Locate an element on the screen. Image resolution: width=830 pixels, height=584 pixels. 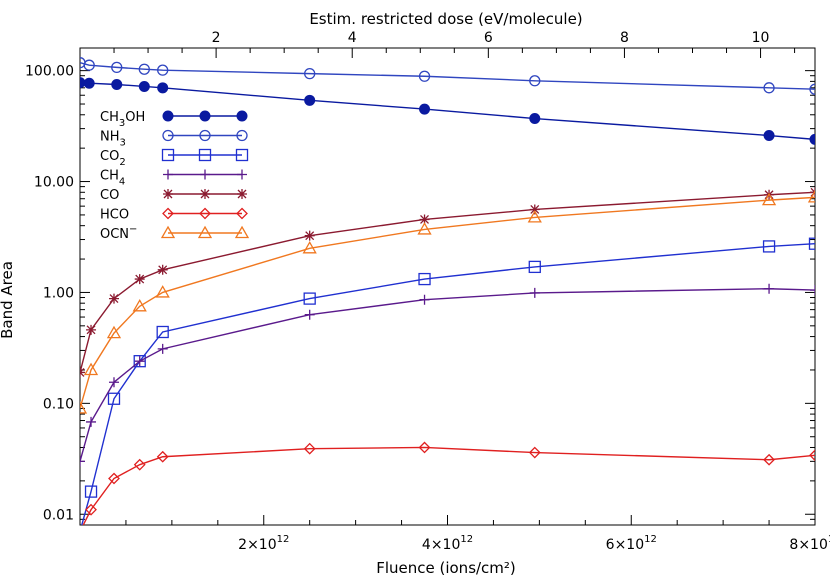
series-hco is located at coordinates (445, 488).